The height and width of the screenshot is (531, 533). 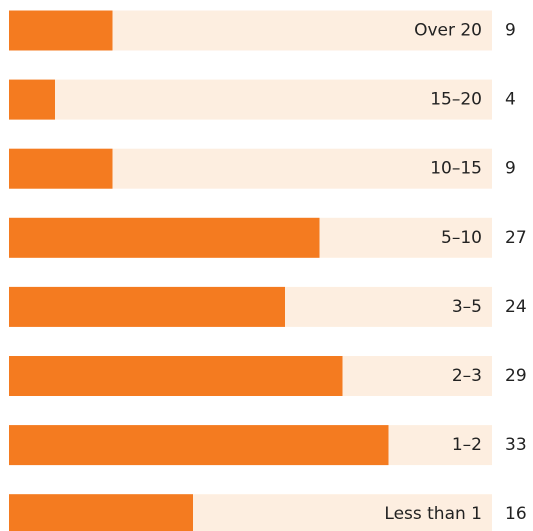 I want to click on value-label: 4, so click(x=510, y=100).